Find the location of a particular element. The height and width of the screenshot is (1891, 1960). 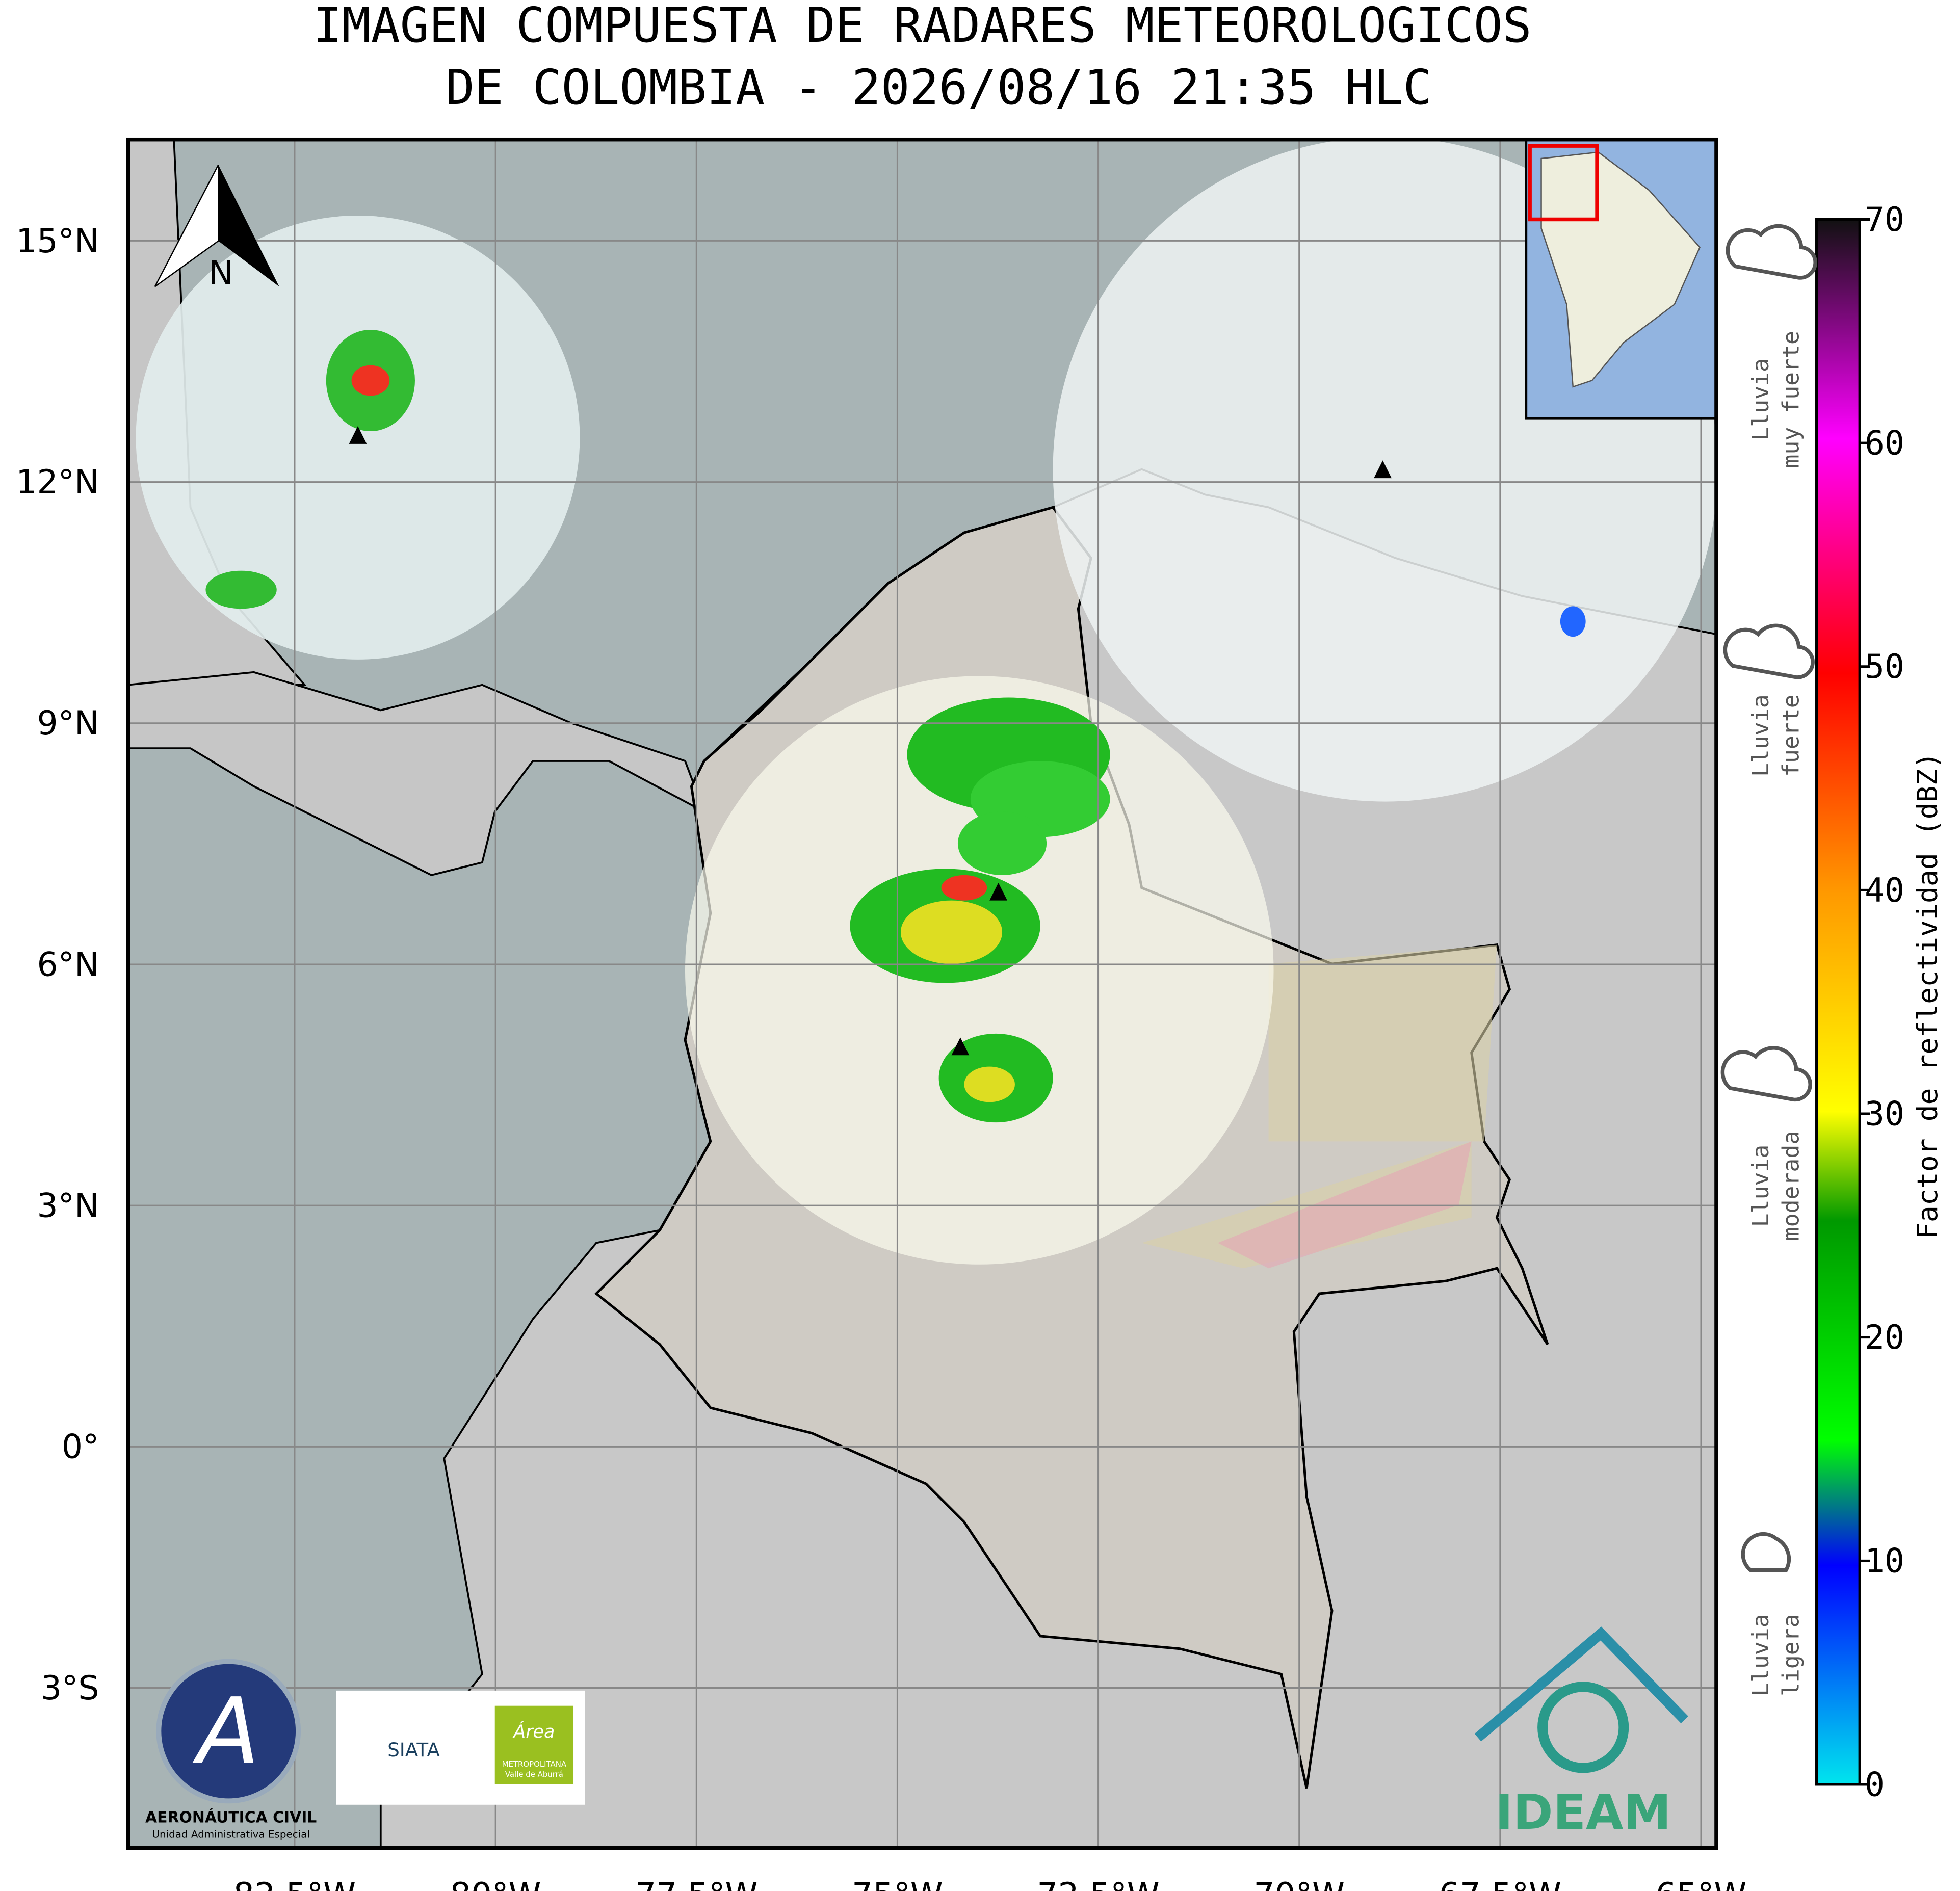

lat-tick-label: 3°N is located at coordinates (68, 1206).